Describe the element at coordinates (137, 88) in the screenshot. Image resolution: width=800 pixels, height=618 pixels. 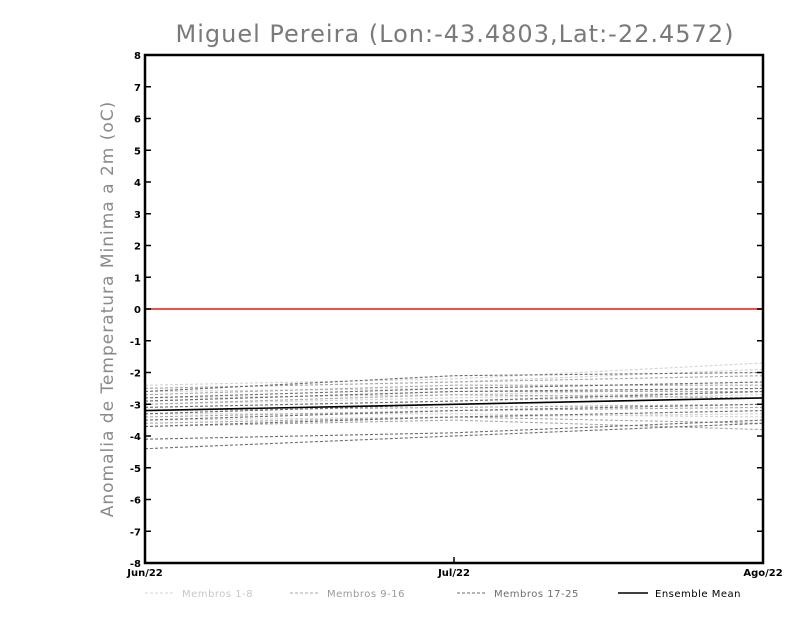
I see `y-tick-label: 7` at that location.